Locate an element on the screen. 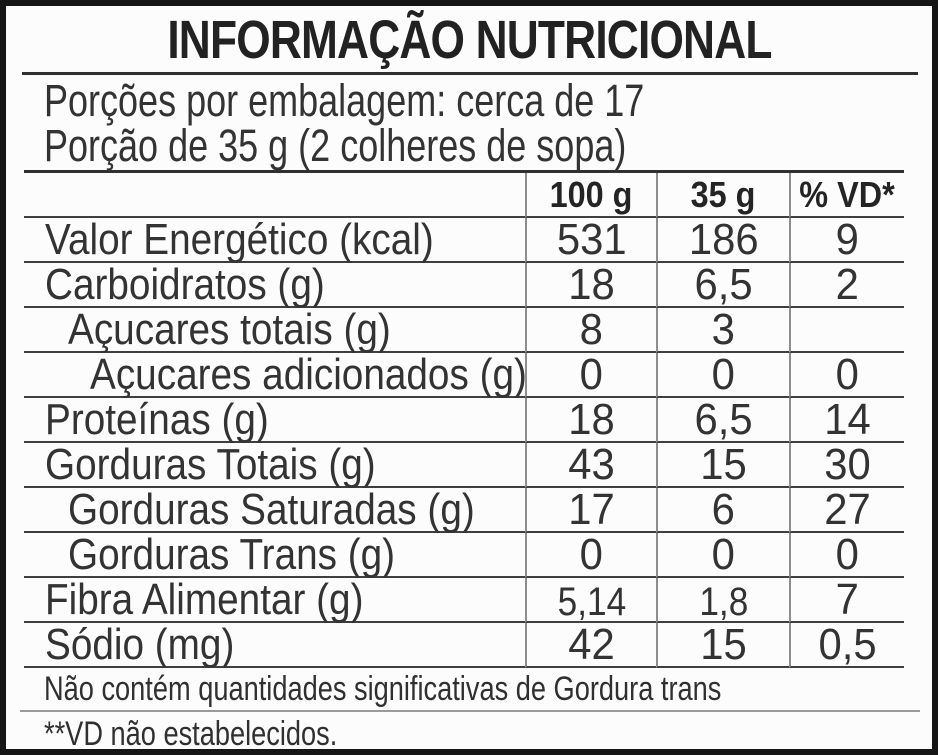 Image resolution: width=938 pixels, height=755 pixels. servings-per-package-line: Porções por embalagem: cerca de 17 is located at coordinates (488, 100).